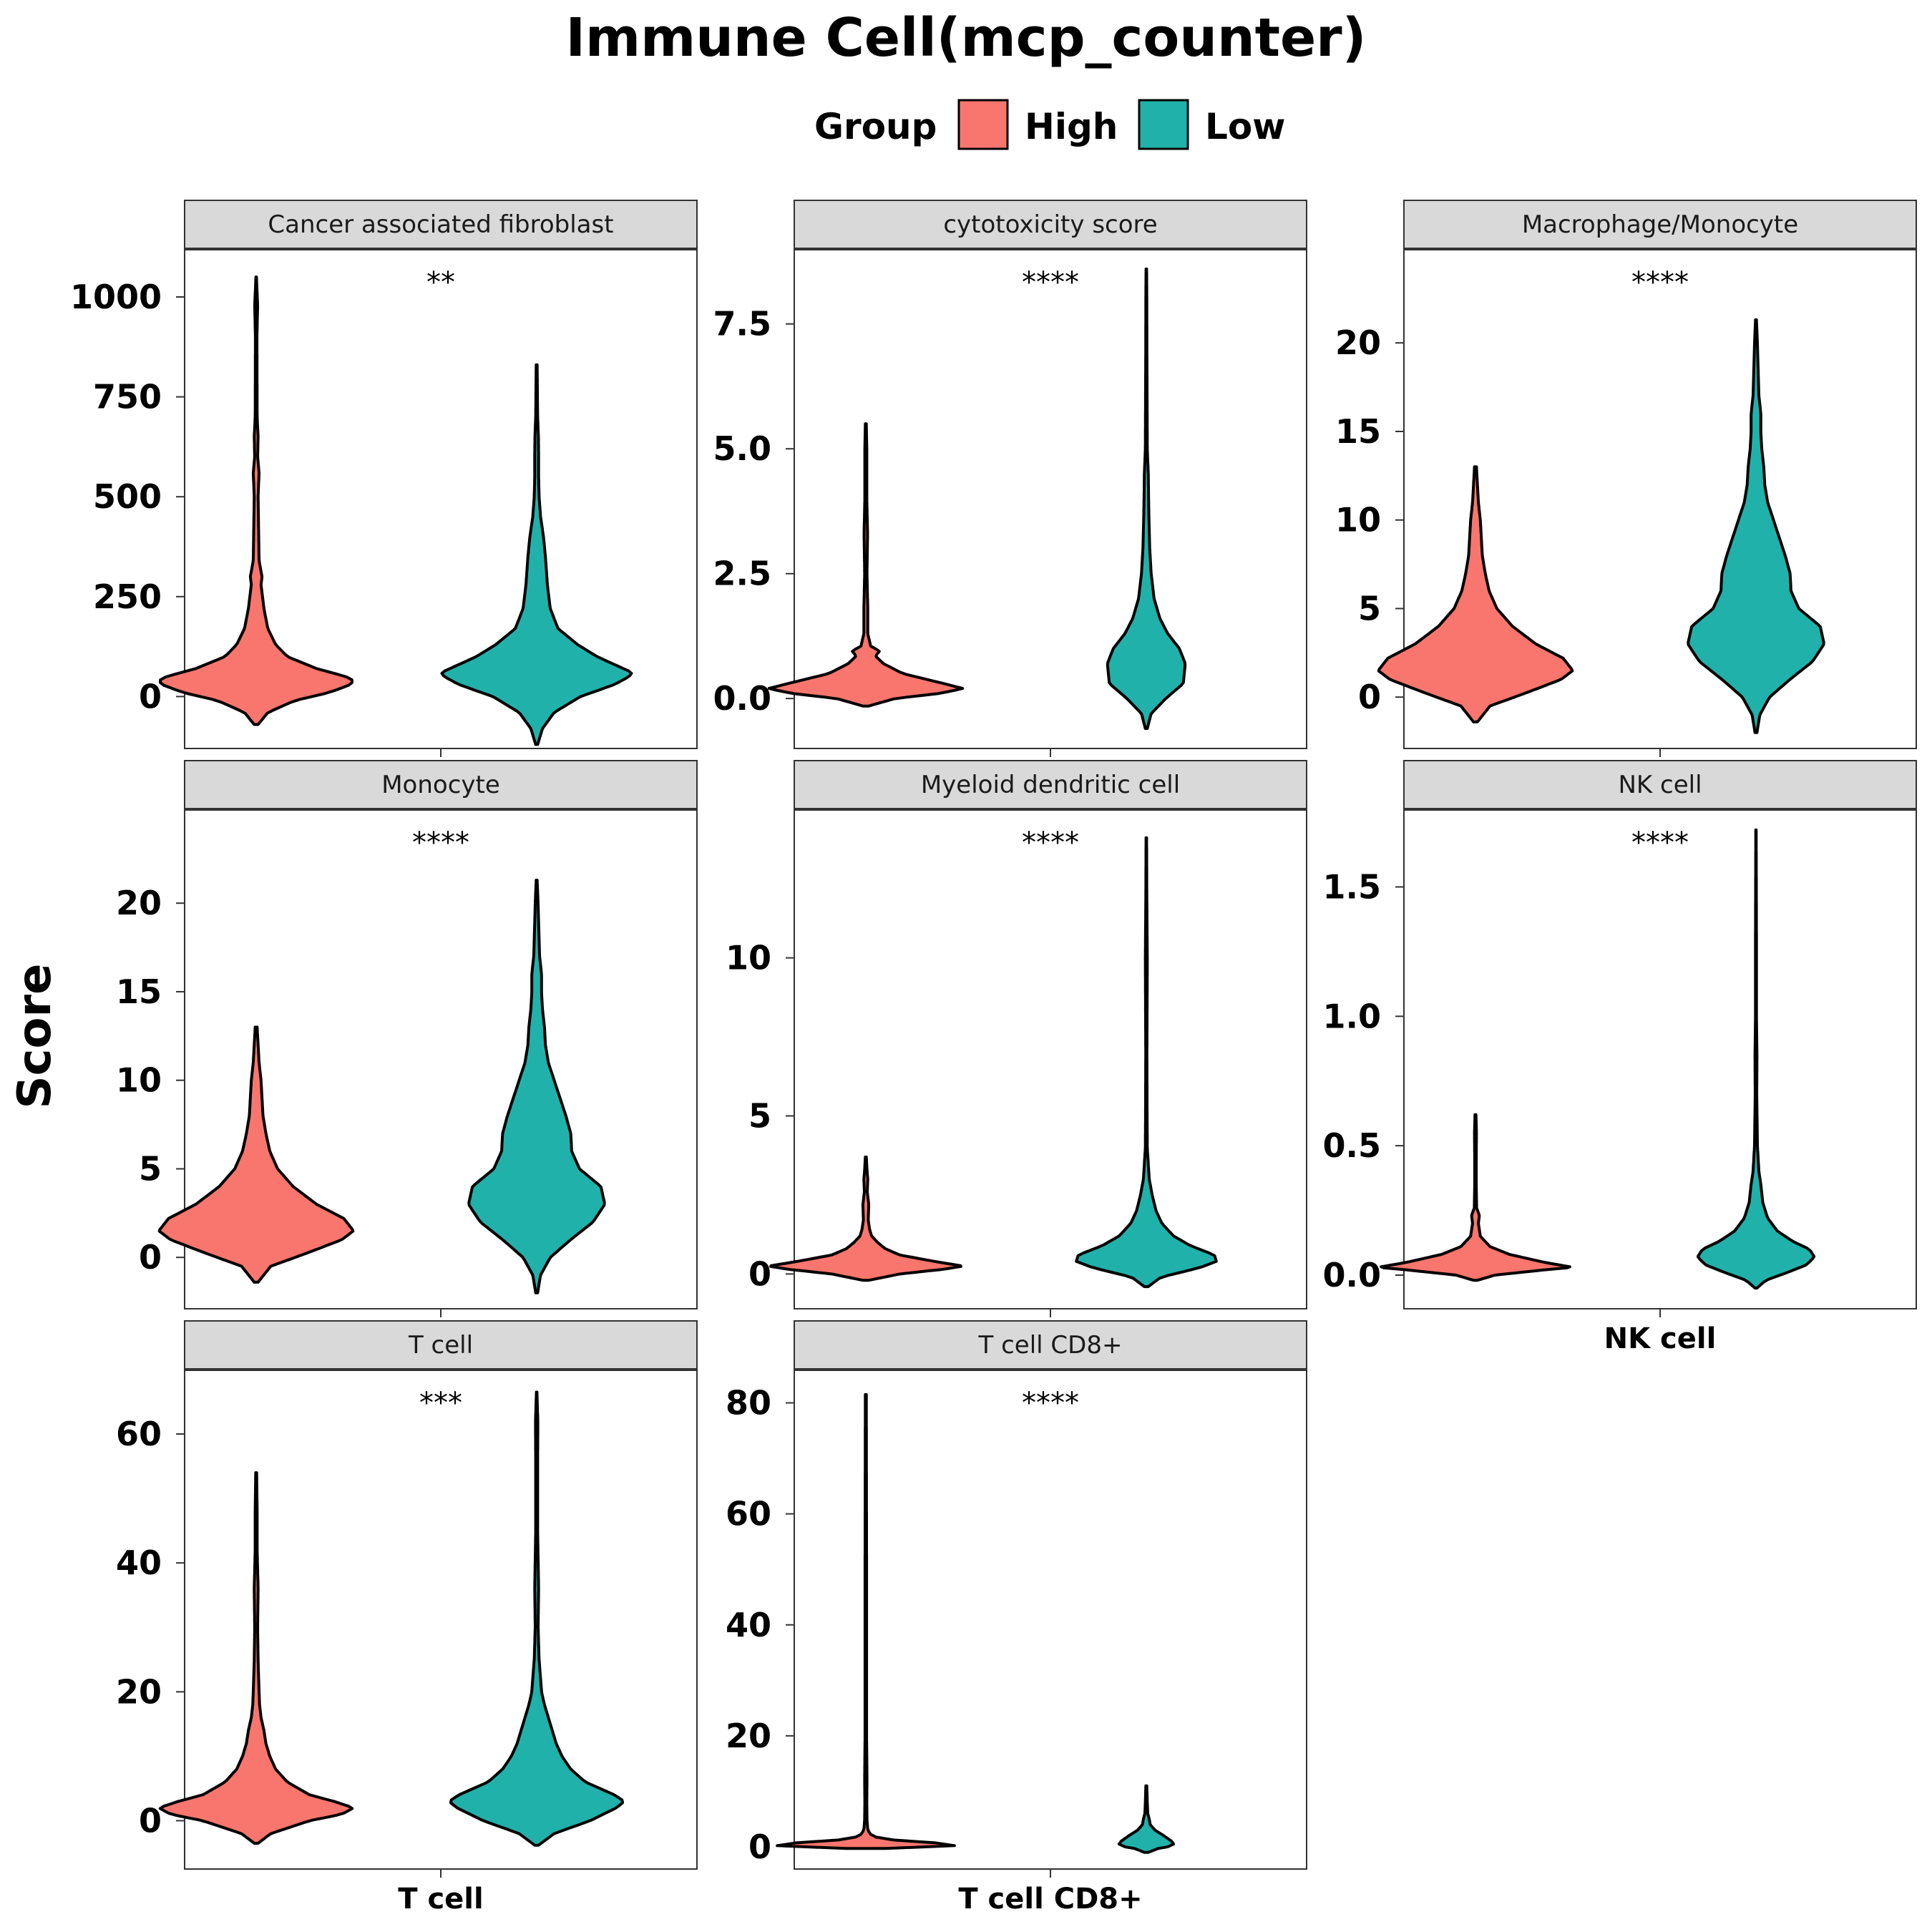  What do you see at coordinates (748, 1403) in the screenshot?
I see `y-tick-label: 80` at bounding box center [748, 1403].